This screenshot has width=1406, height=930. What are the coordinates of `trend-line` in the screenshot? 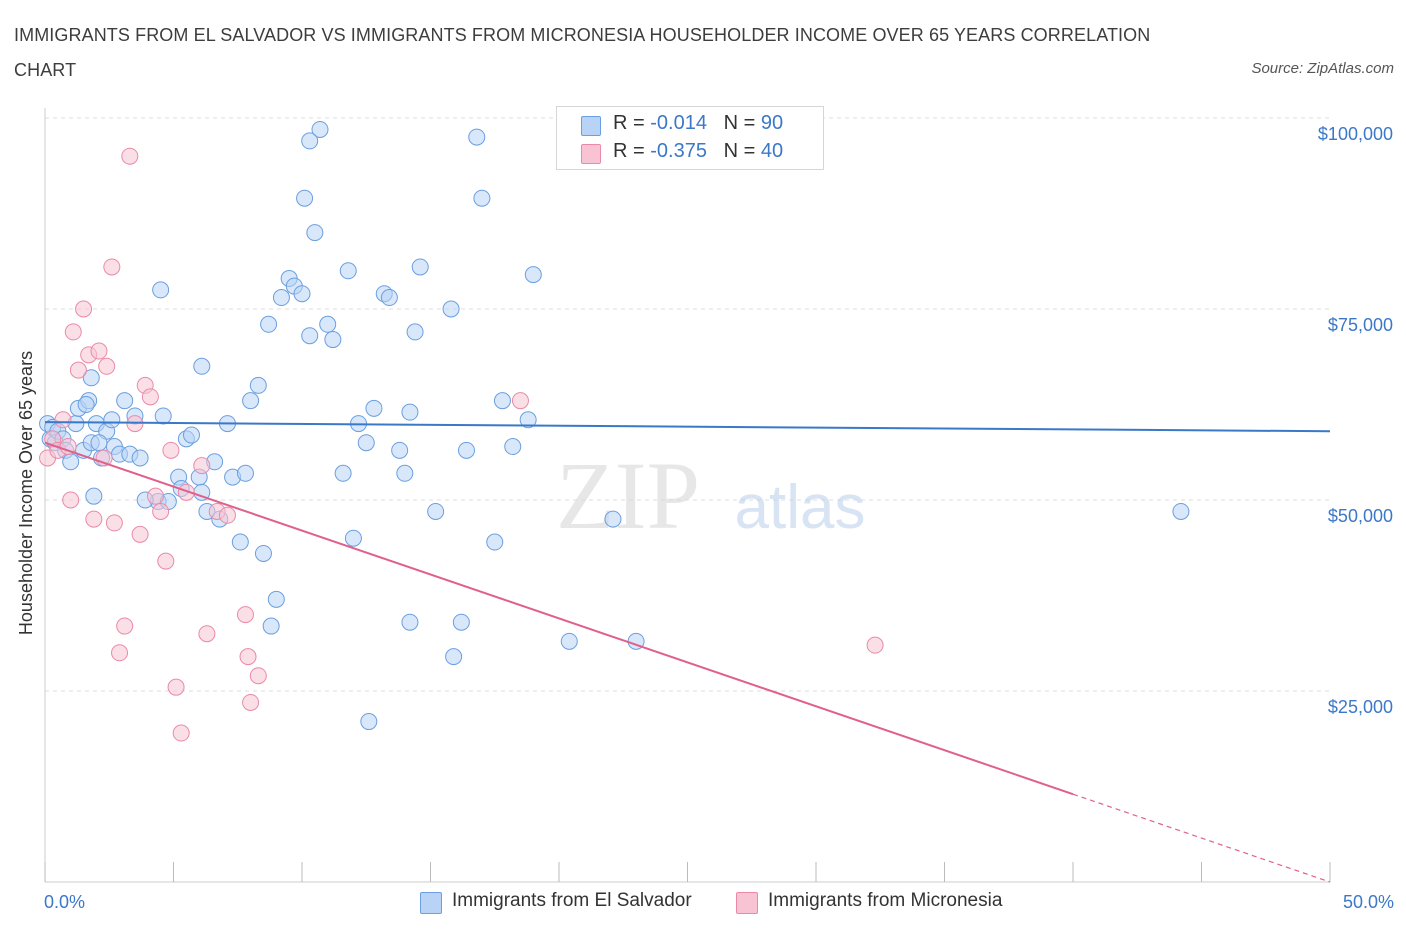 It's located at (687, 427).